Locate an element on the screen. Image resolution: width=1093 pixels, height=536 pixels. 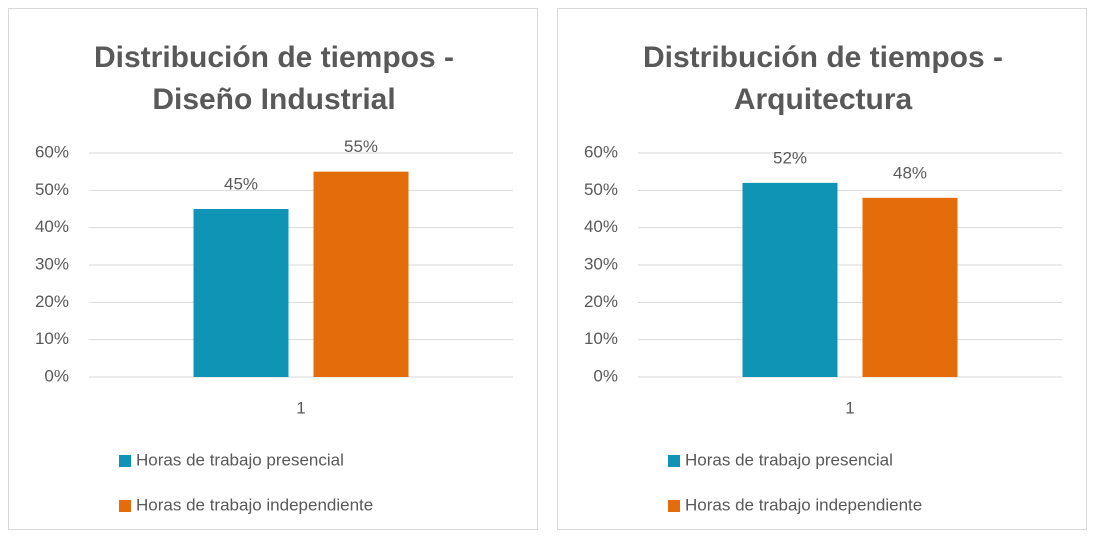
value-label: 45% is located at coordinates (241, 183).